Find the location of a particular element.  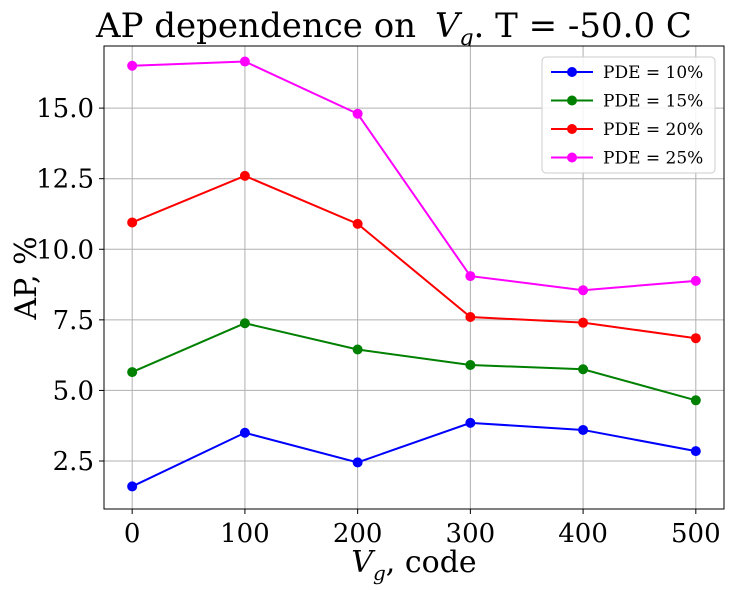

legend-box is located at coordinates (628, 115).